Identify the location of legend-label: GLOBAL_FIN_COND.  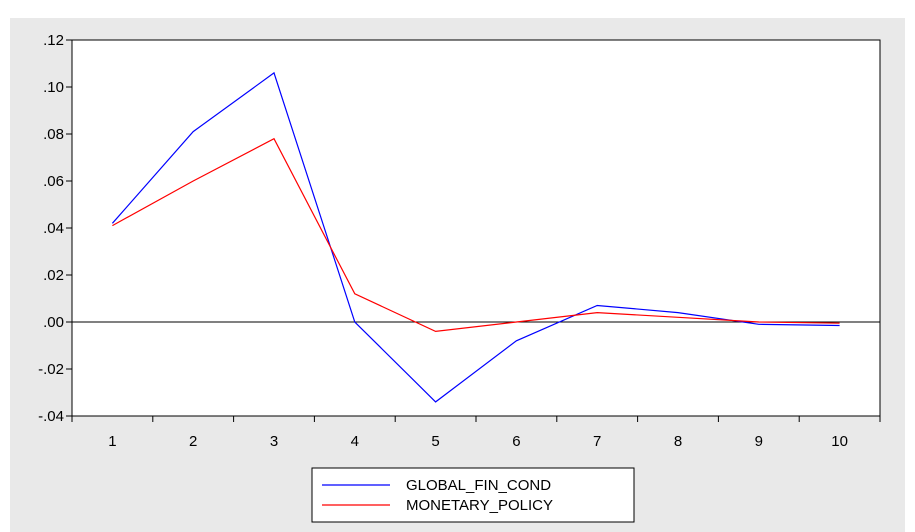
(478, 485).